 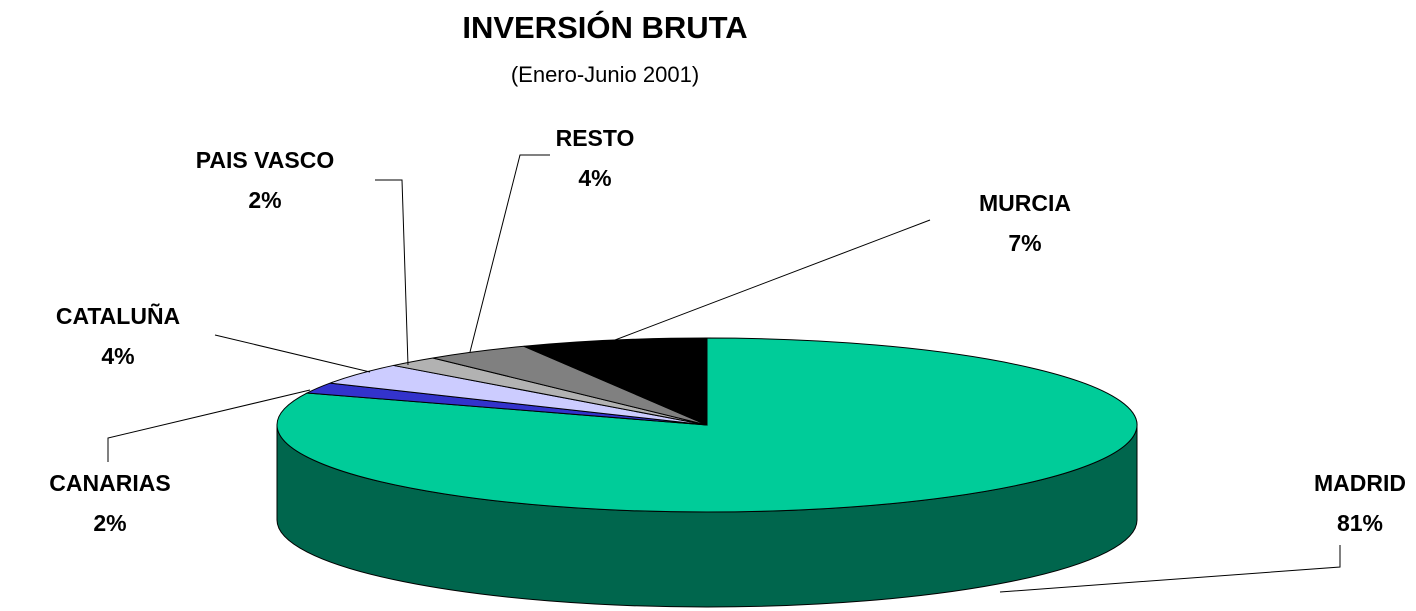 What do you see at coordinates (109, 483) in the screenshot?
I see `slice-label: CANARIAS` at bounding box center [109, 483].